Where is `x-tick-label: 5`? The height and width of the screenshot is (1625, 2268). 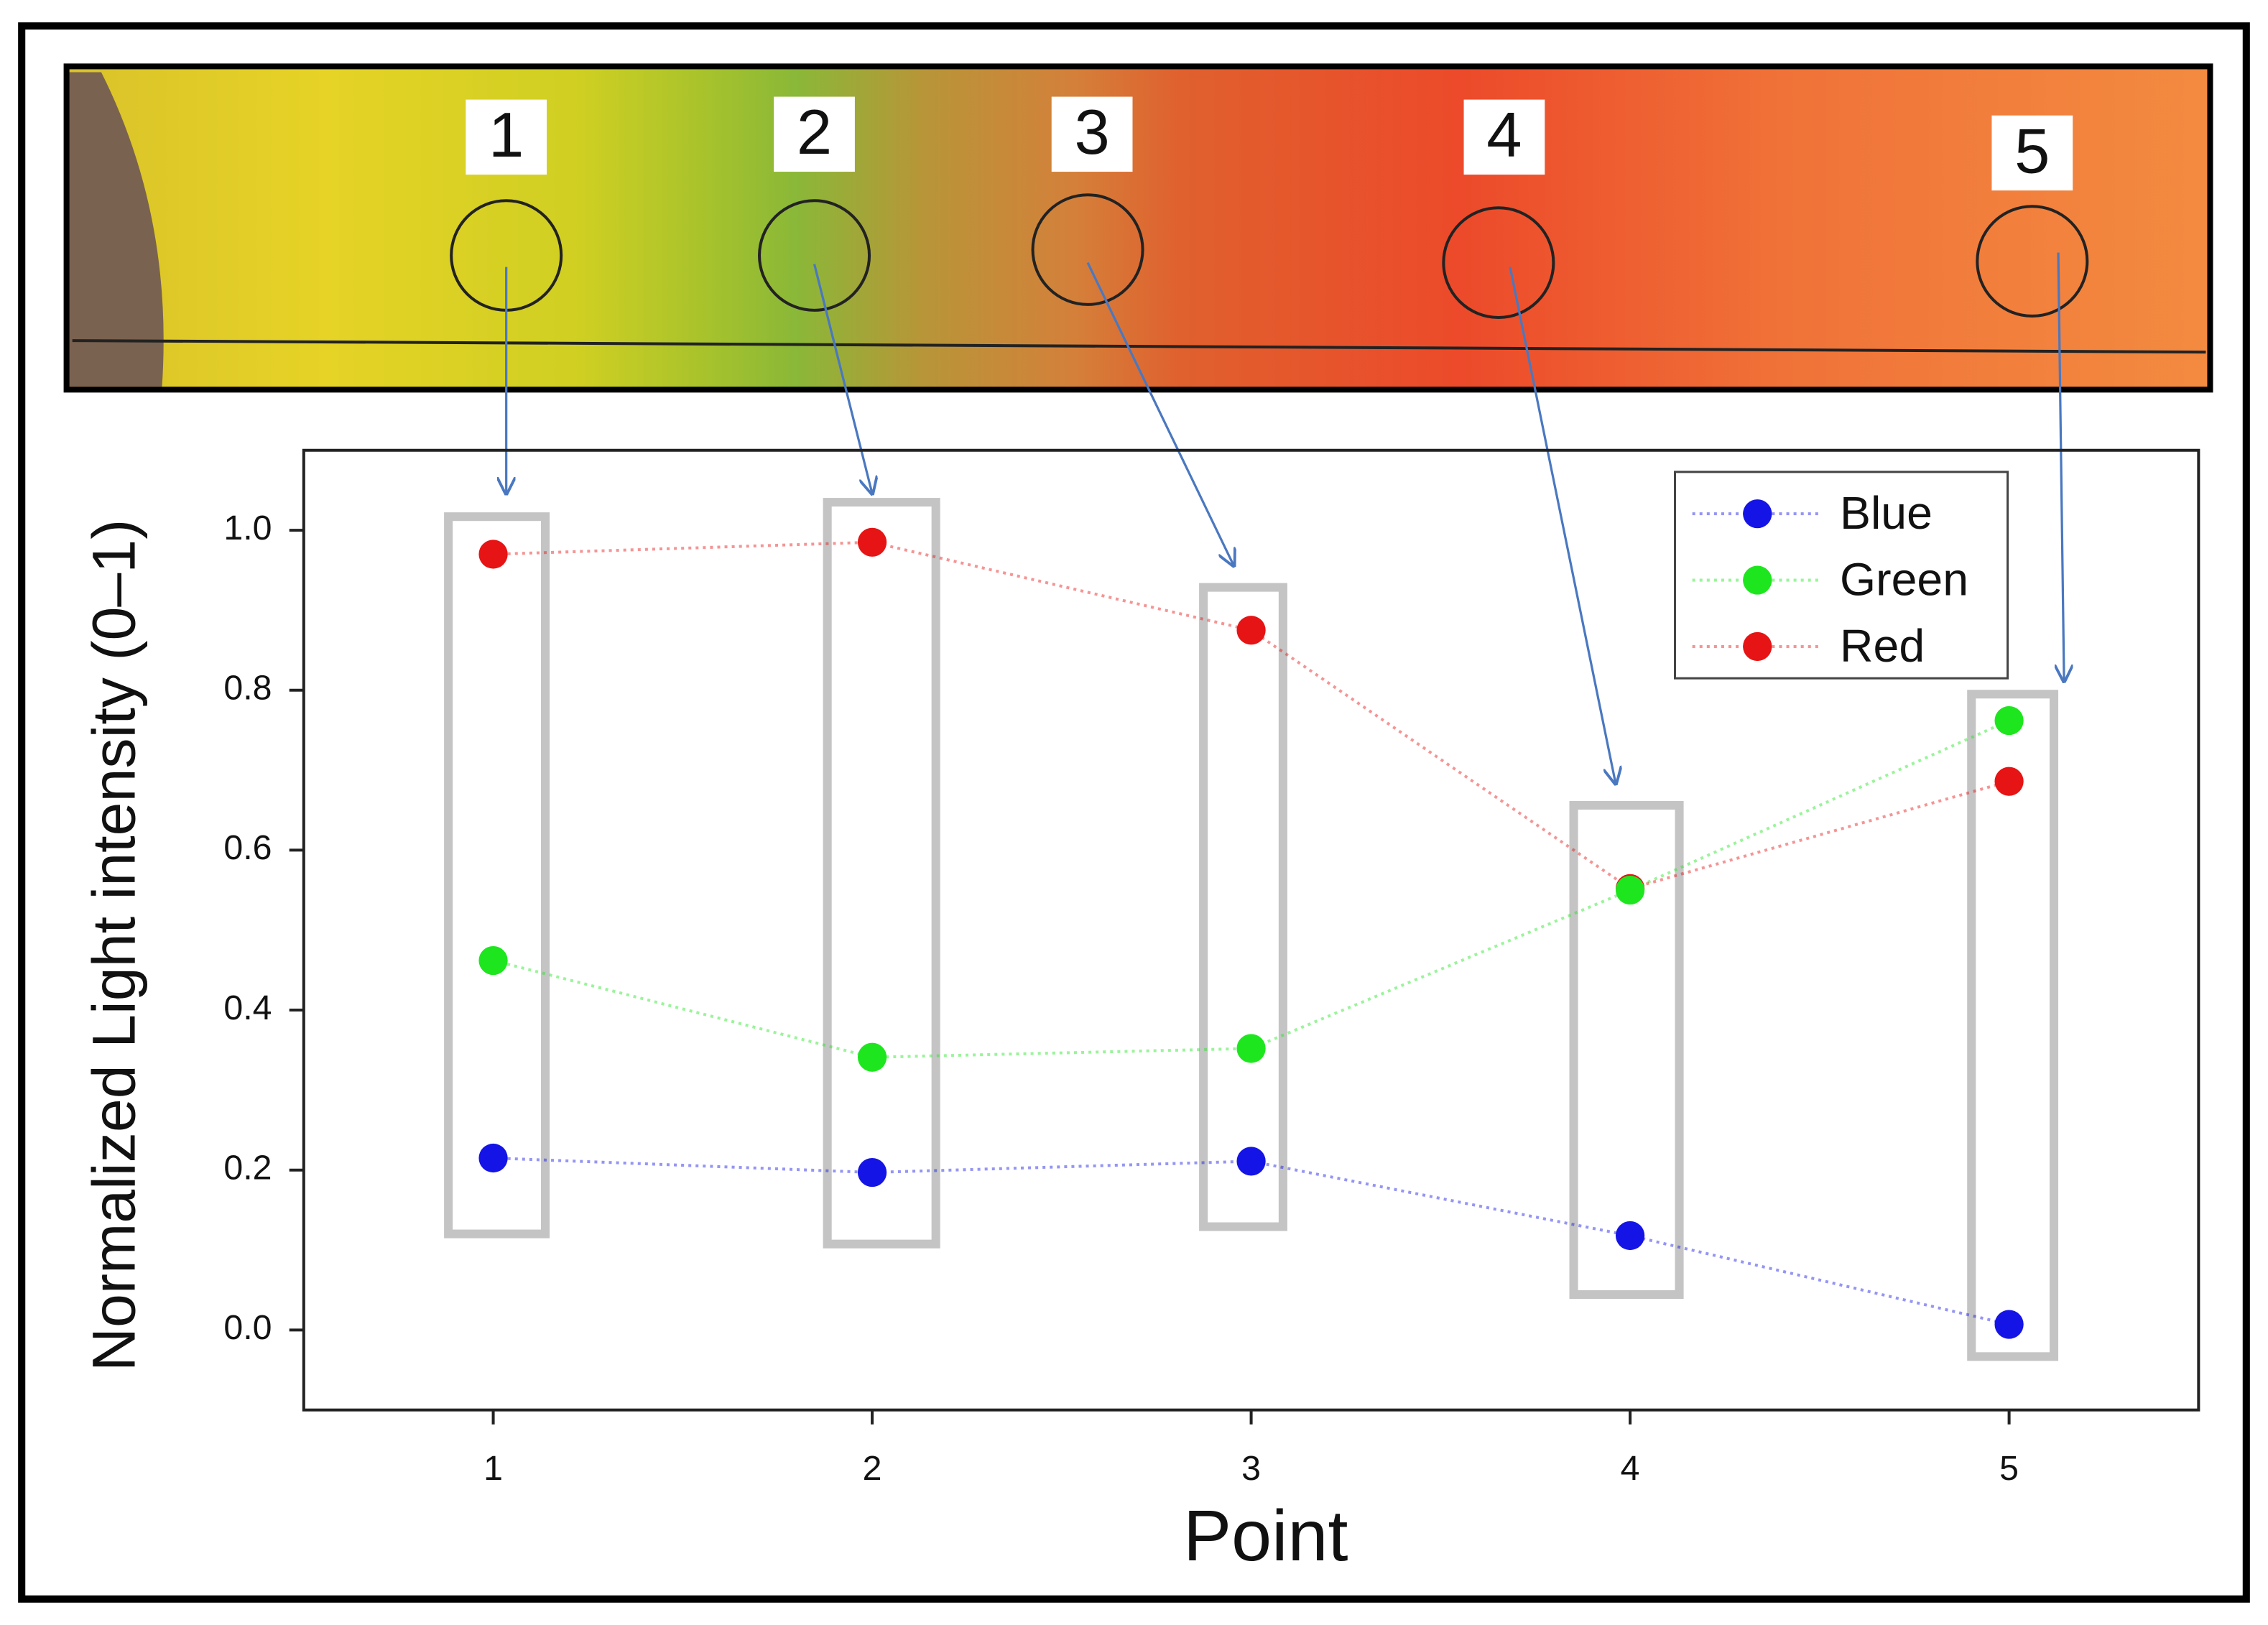
x-tick-label: 5 is located at coordinates (2009, 1468).